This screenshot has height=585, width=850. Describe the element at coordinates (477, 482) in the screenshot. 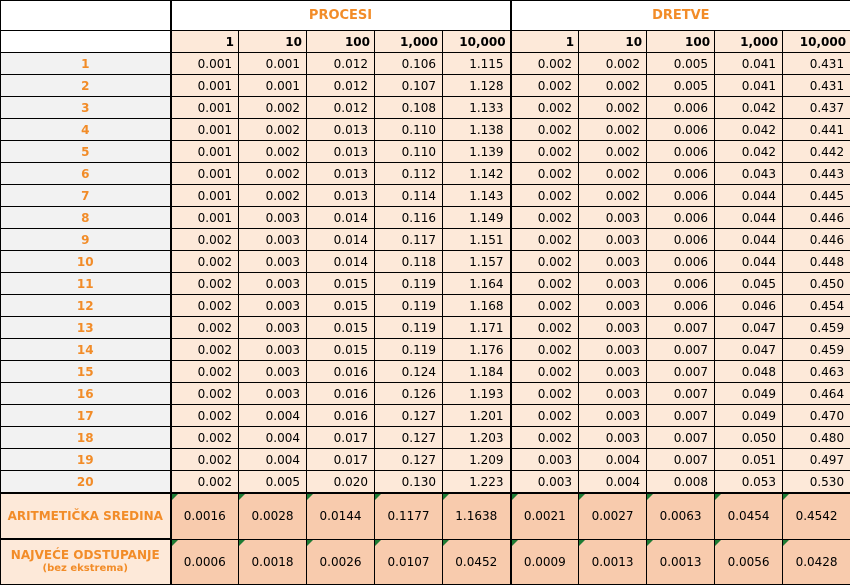

I see `value-cell-procesi: 1.223` at that location.